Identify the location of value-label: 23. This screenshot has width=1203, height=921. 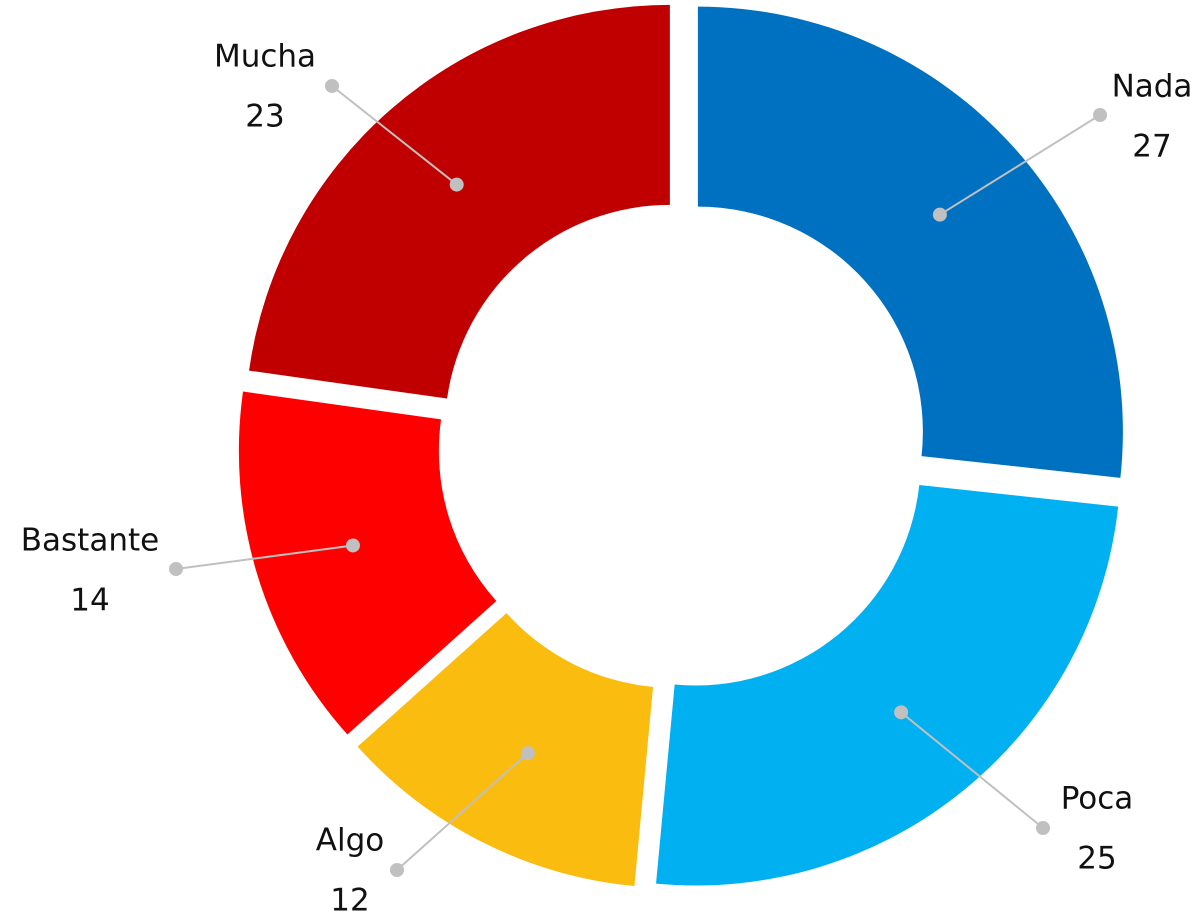
(264, 117).